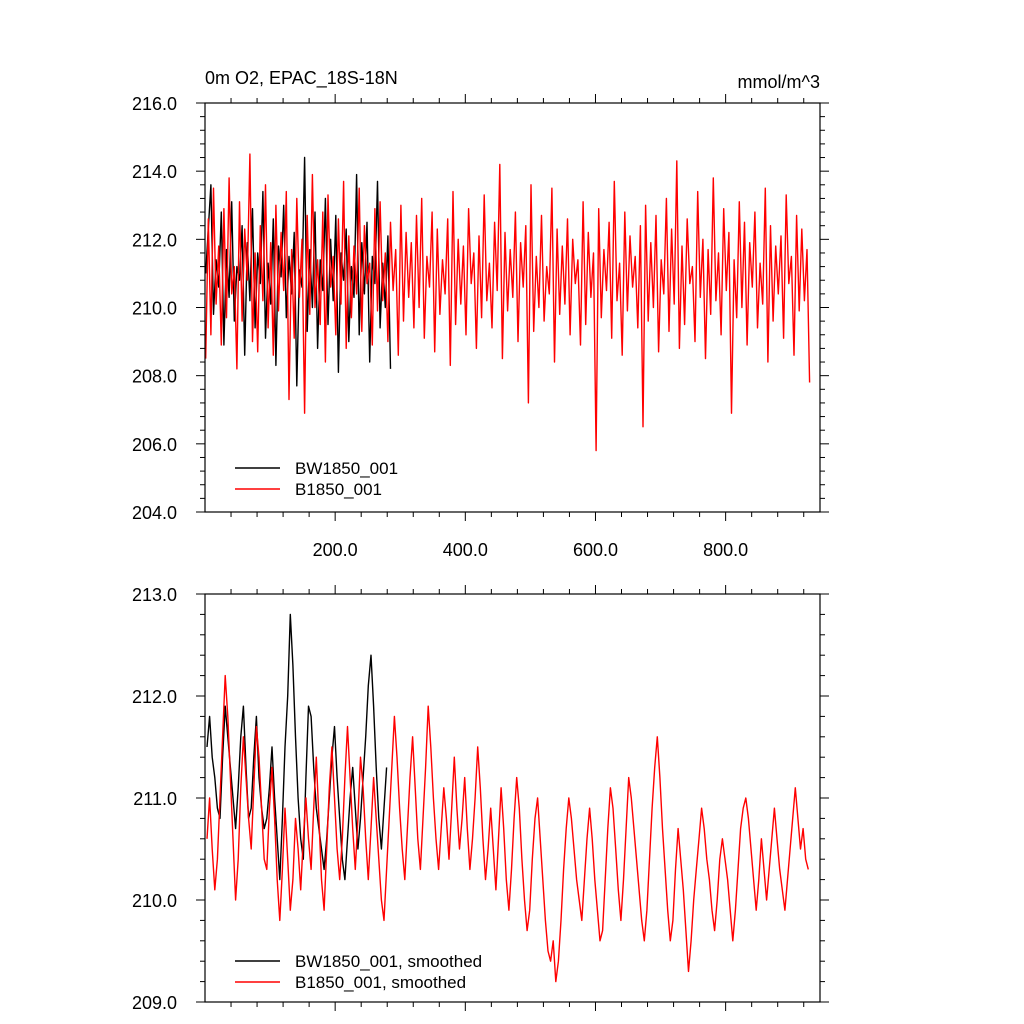  I want to click on bottom-y-tick-label: 212.0, so click(154, 697).